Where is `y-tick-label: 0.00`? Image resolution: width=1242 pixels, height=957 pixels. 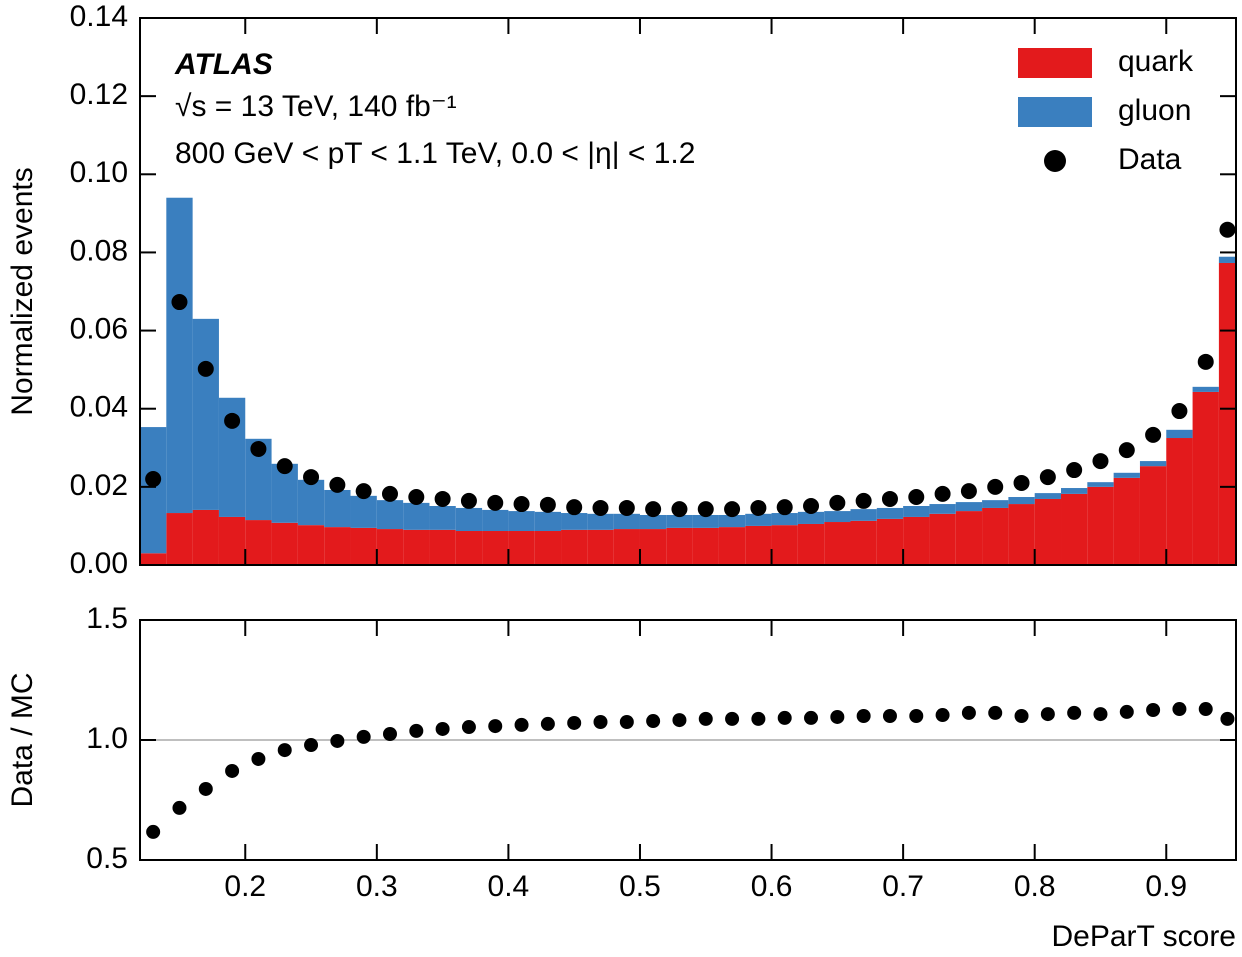 y-tick-label: 0.00 is located at coordinates (99, 563).